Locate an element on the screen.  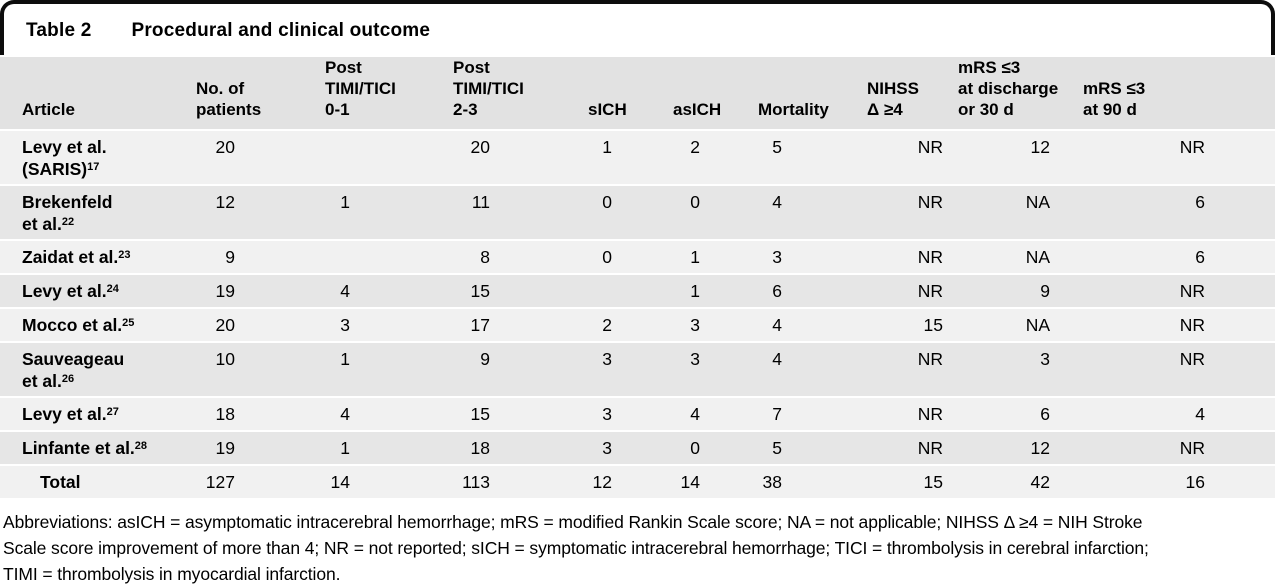
value-cell-post-timi-tici-2-3: 11 is located at coordinates (480, 202).